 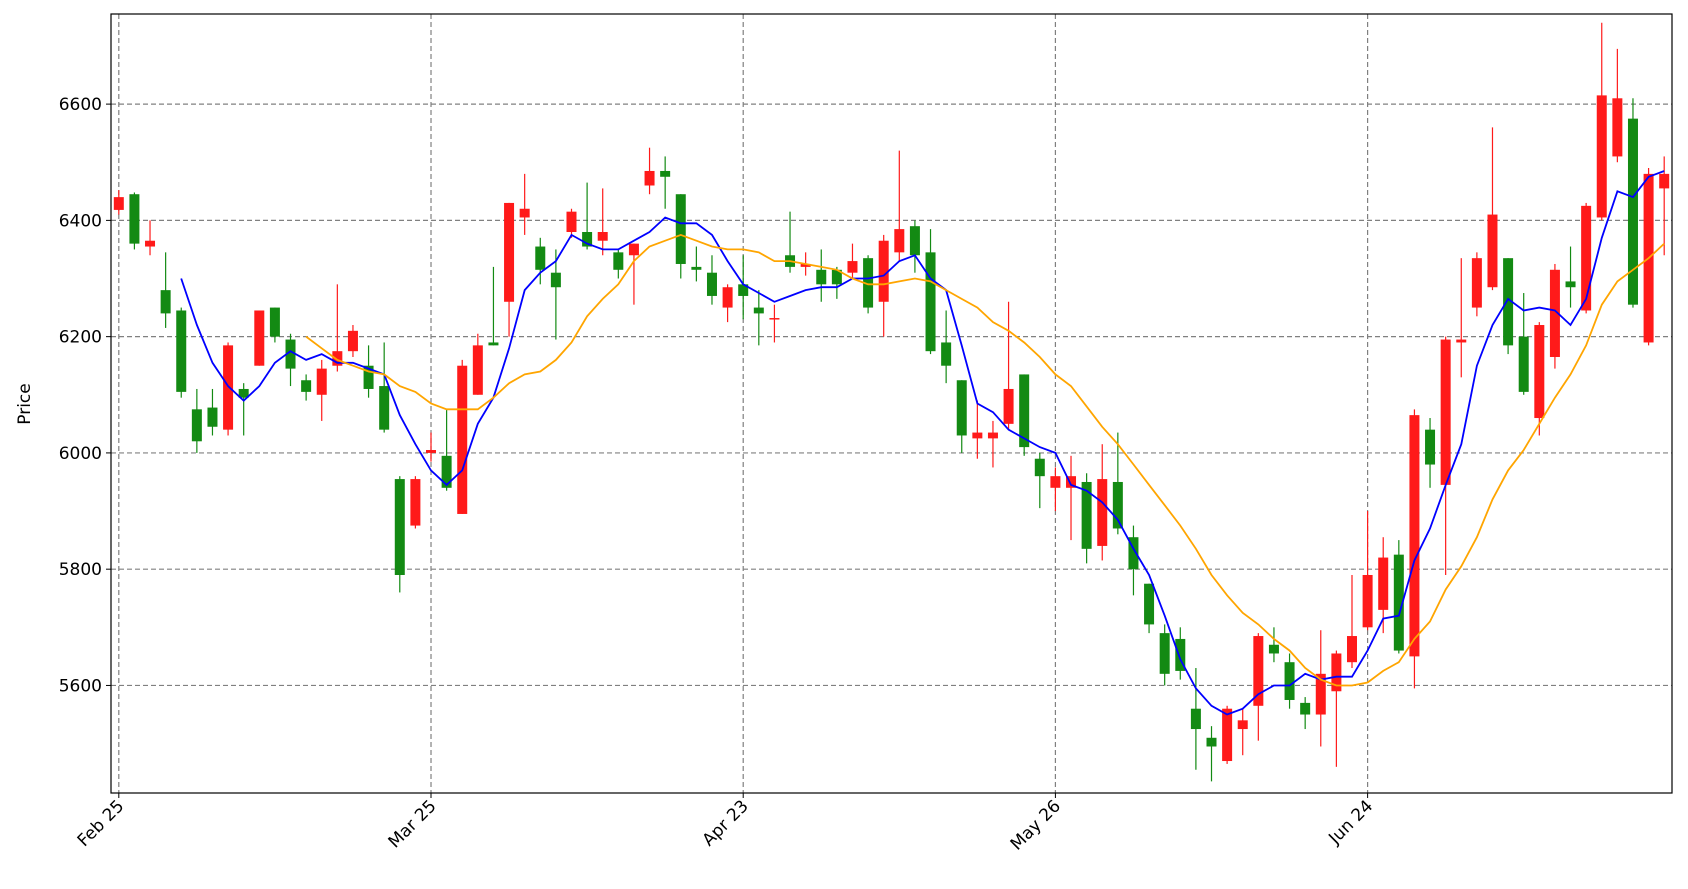 What do you see at coordinates (80, 454) in the screenshot?
I see `y-tick-label: 6000` at bounding box center [80, 454].